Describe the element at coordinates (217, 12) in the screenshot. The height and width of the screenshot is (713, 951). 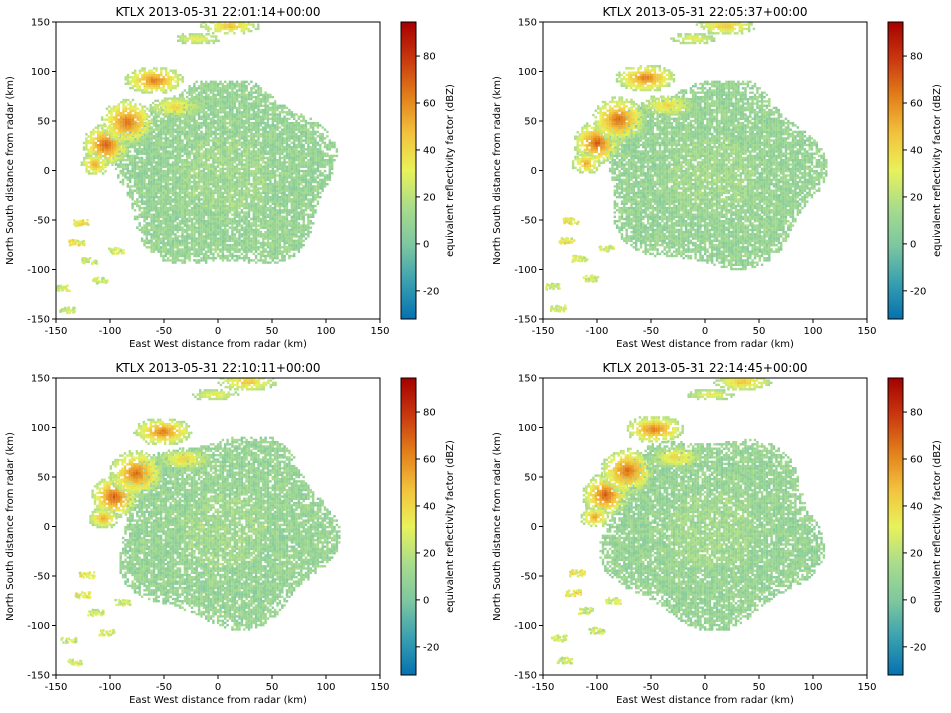
I see `panel-title: KTLX 2013-05-31 22:01:14+00:00` at that location.